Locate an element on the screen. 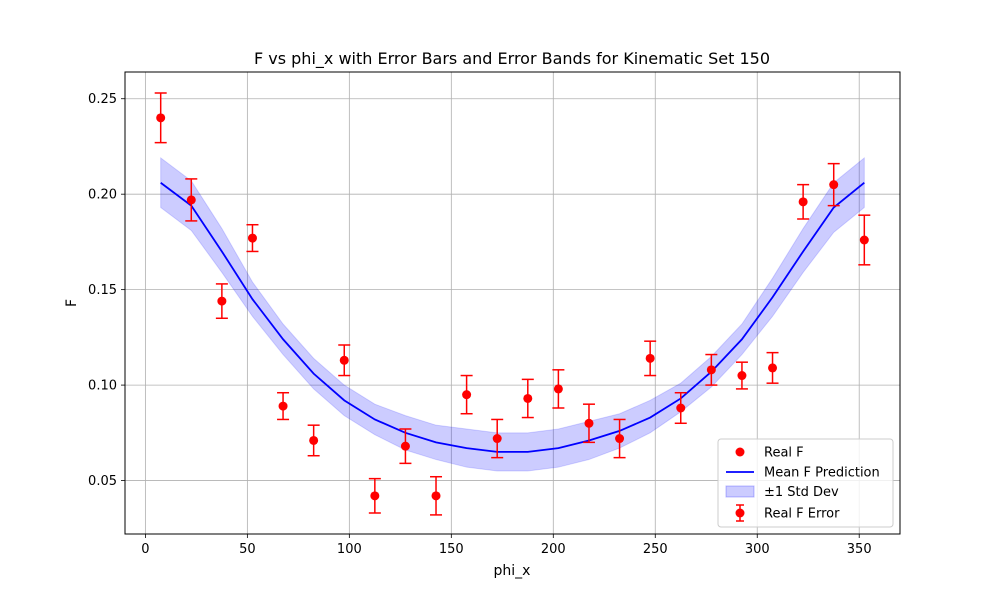  legend-label-mean: Mean F Prediction is located at coordinates (822, 473).